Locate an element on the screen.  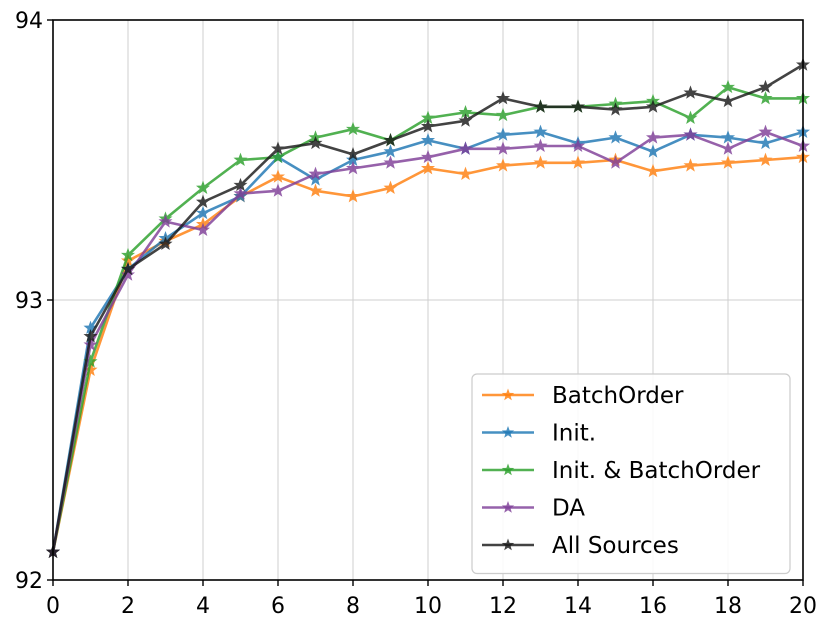
legend-label: Init. & BatchOrder is located at coordinates (656, 471).